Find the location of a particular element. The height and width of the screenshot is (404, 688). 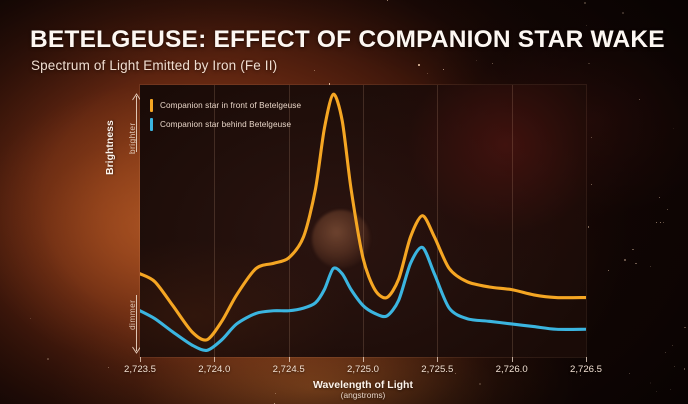

x-axis-tick-label: 2,725.0 is located at coordinates (363, 369).